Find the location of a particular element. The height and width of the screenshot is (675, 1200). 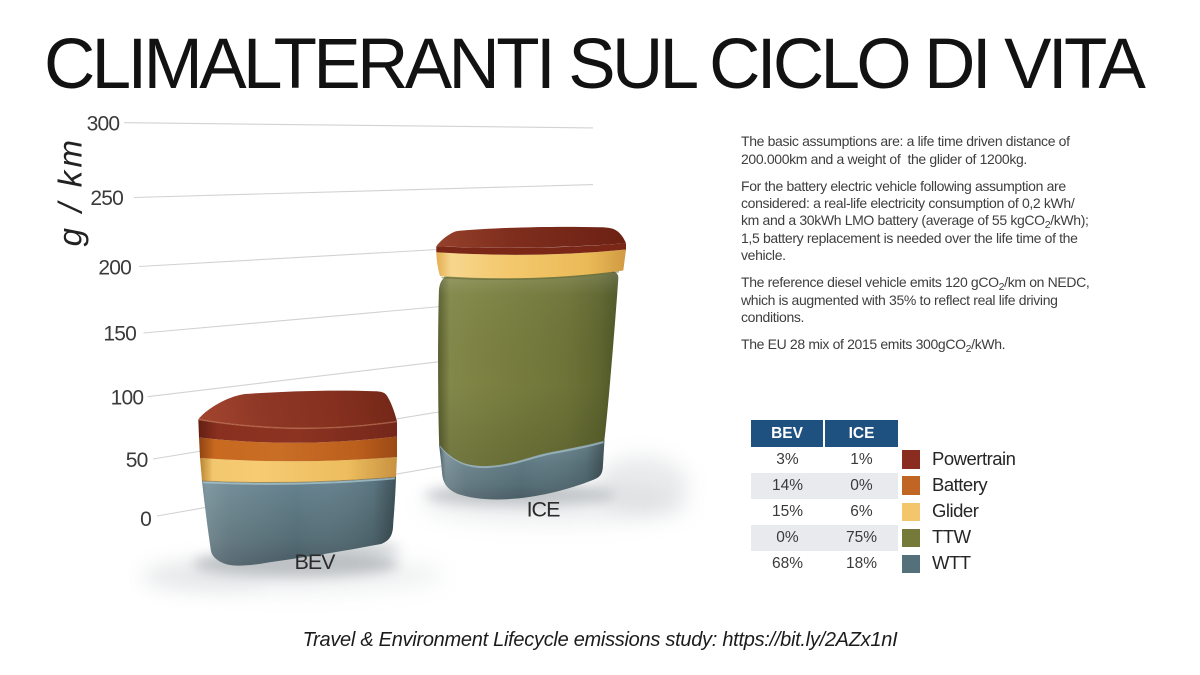

svg-text: ICE is located at coordinates (544, 510).